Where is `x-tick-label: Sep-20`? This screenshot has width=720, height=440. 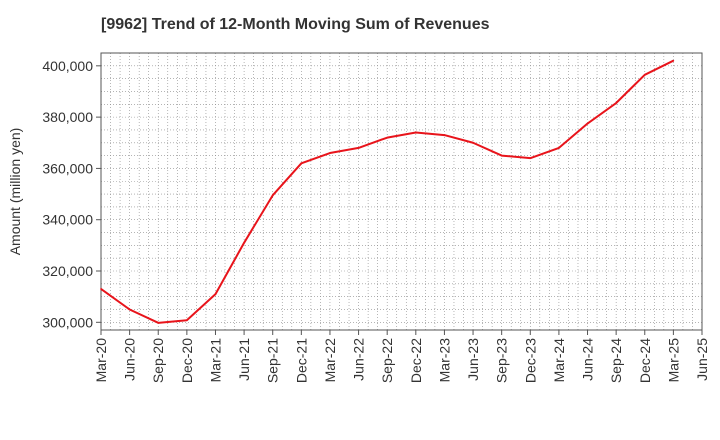
x-tick-label: Sep-20 is located at coordinates (158, 360).